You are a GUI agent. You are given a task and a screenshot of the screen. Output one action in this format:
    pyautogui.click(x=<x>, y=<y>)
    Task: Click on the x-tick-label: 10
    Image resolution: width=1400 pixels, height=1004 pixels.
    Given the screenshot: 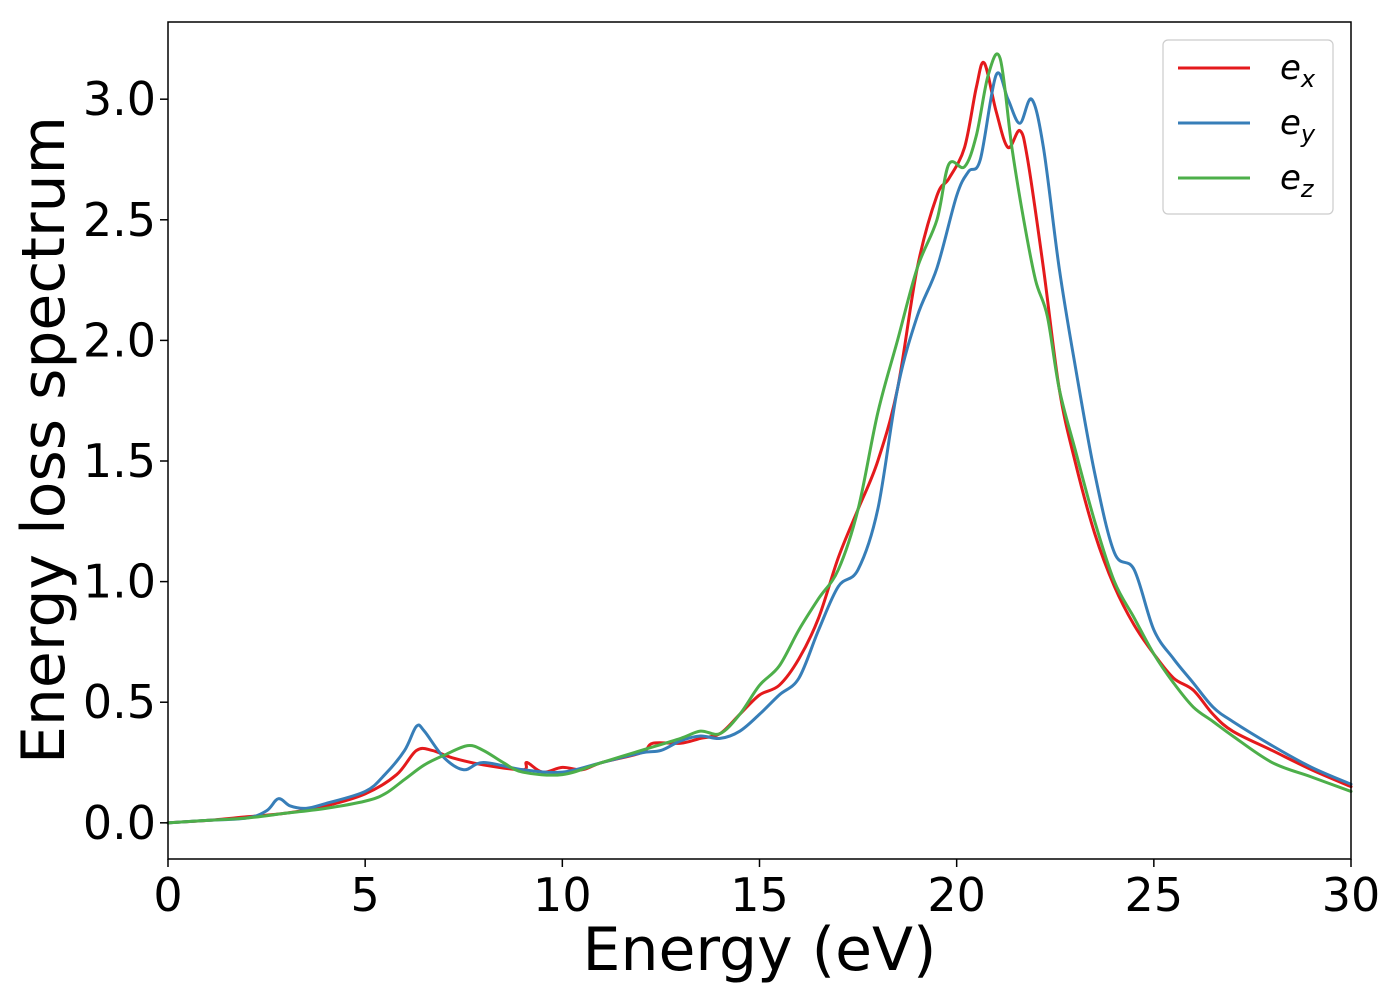 What is the action you would take?
    pyautogui.click(x=562, y=895)
    